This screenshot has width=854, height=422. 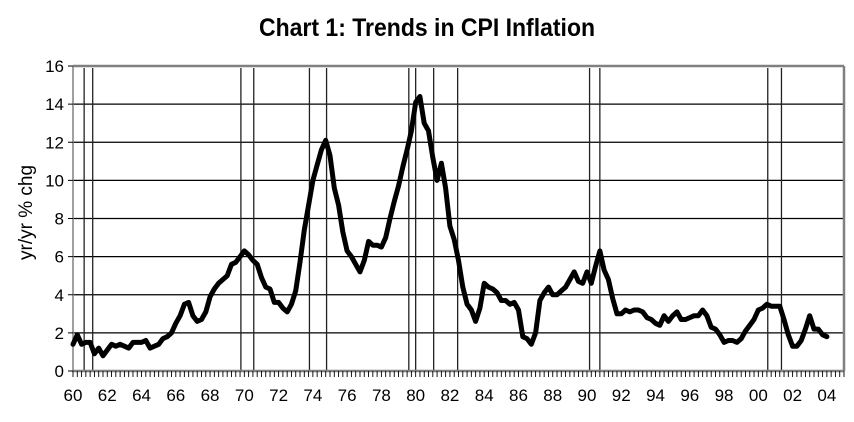 What do you see at coordinates (175, 395) in the screenshot?
I see `x-tick-label: 66` at bounding box center [175, 395].